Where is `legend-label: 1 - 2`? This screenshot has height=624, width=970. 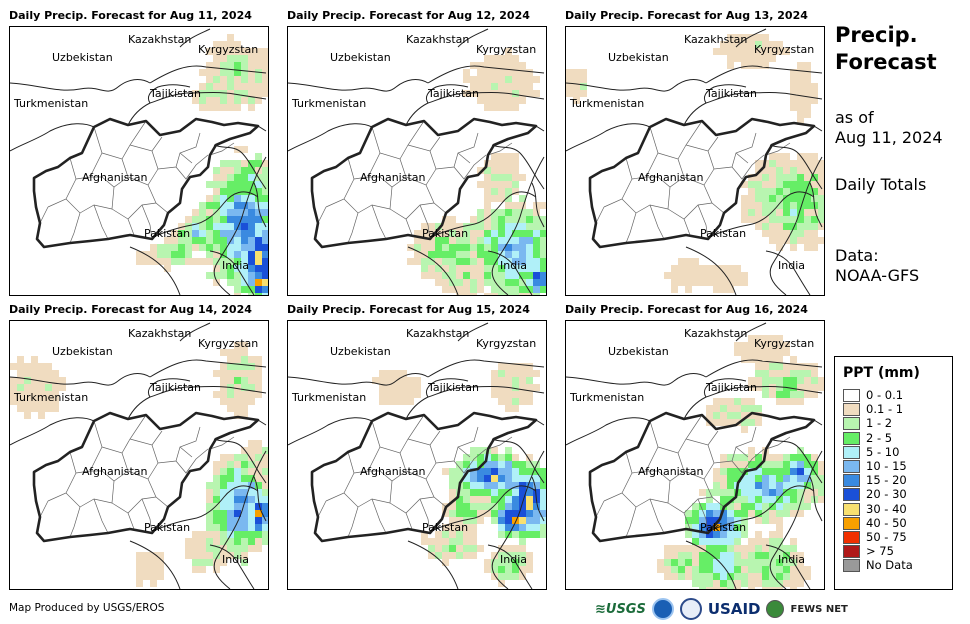
legend-label: 1 - 2 is located at coordinates (879, 423).